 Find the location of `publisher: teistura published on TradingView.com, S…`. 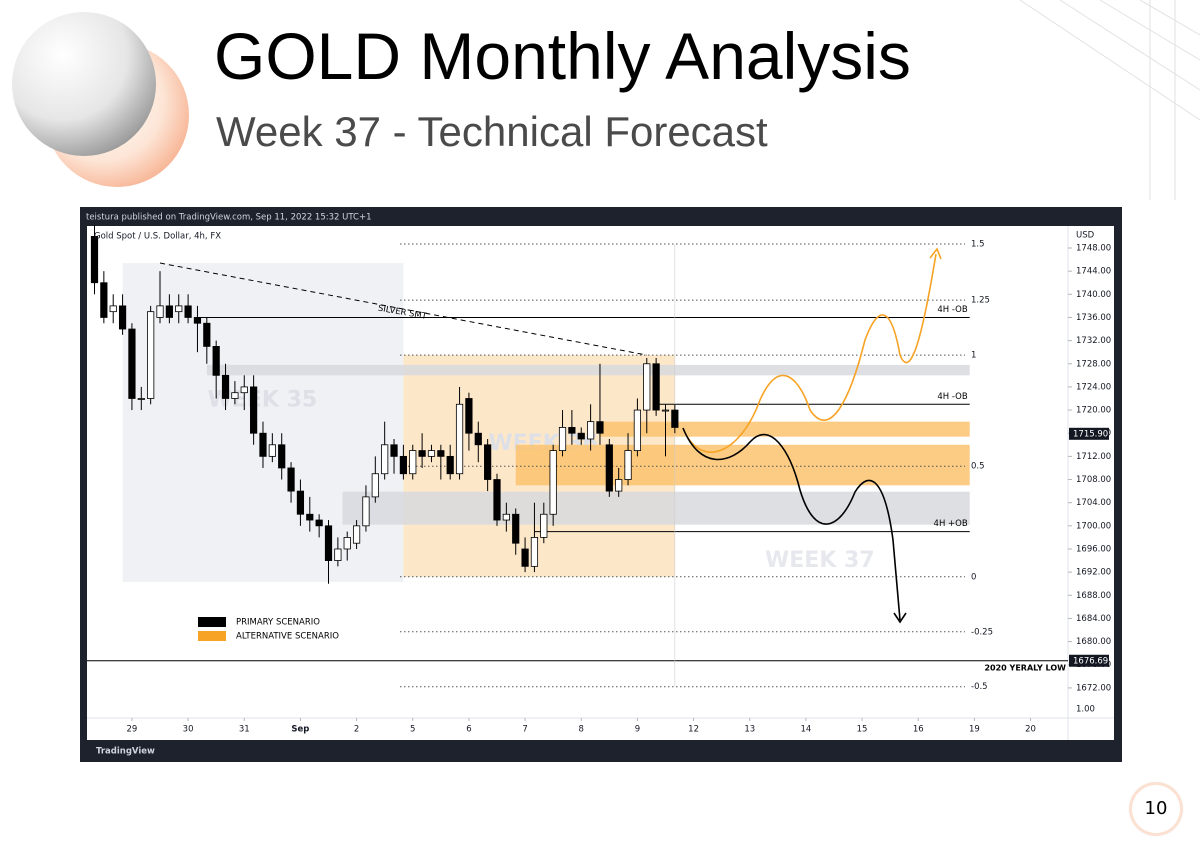

publisher: teistura published on TradingView.com, S… is located at coordinates (229, 218).